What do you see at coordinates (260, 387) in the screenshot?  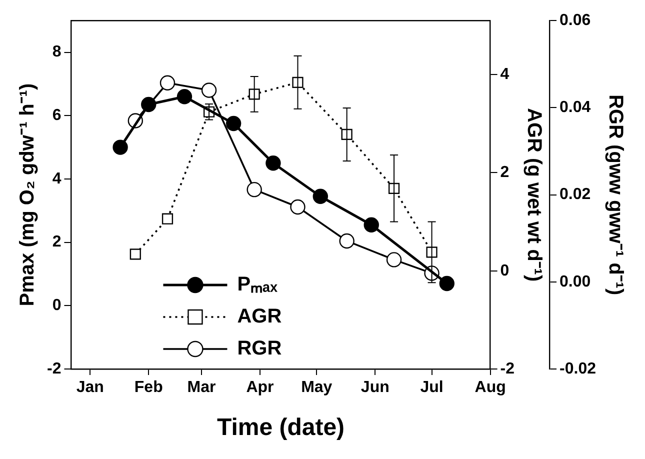 I see `x-tick-label: Apr` at bounding box center [260, 387].